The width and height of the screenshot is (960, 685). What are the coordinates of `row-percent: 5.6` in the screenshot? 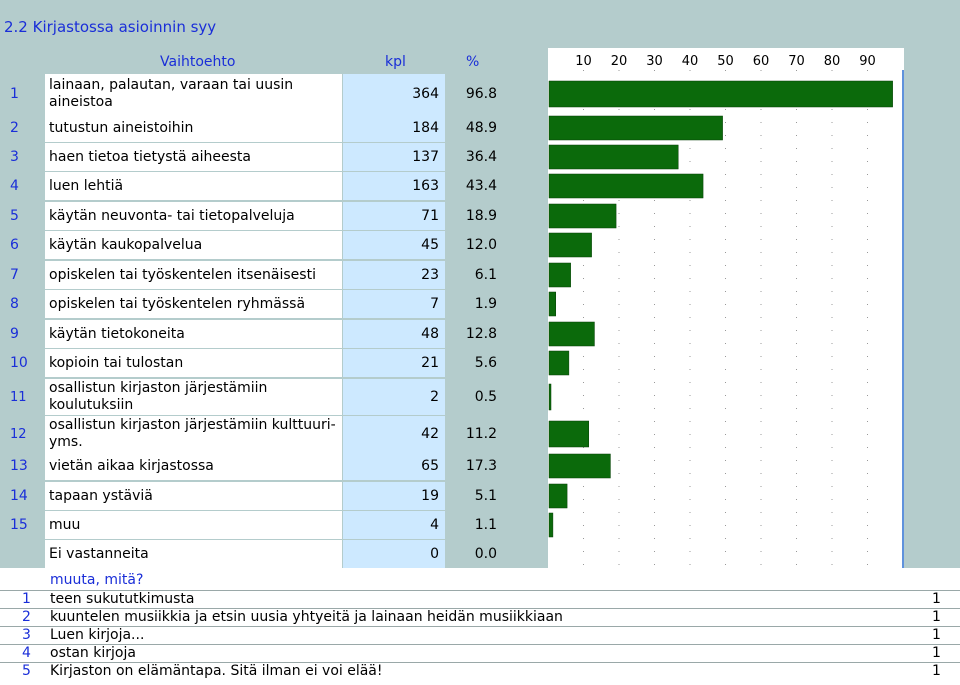 It's located at (485, 363).